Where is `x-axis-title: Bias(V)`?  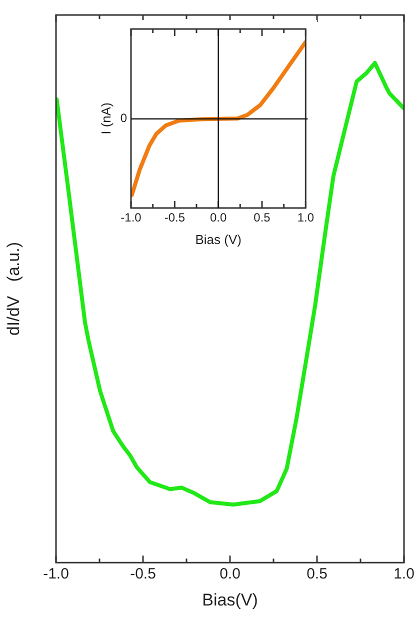 x-axis-title: Bias(V) is located at coordinates (230, 600).